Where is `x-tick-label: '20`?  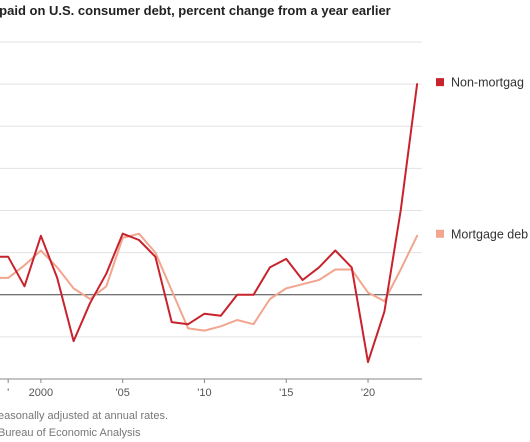 x-tick-label: '20 is located at coordinates (368, 393).